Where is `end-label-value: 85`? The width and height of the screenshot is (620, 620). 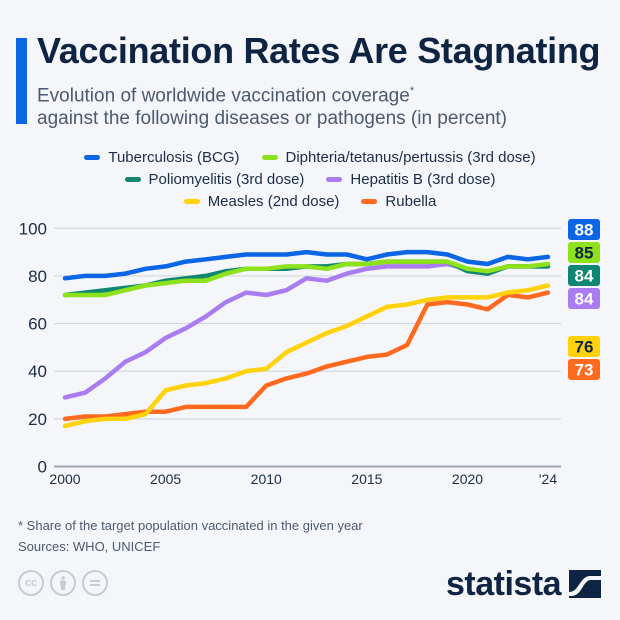
end-label-value: 85 is located at coordinates (584, 253).